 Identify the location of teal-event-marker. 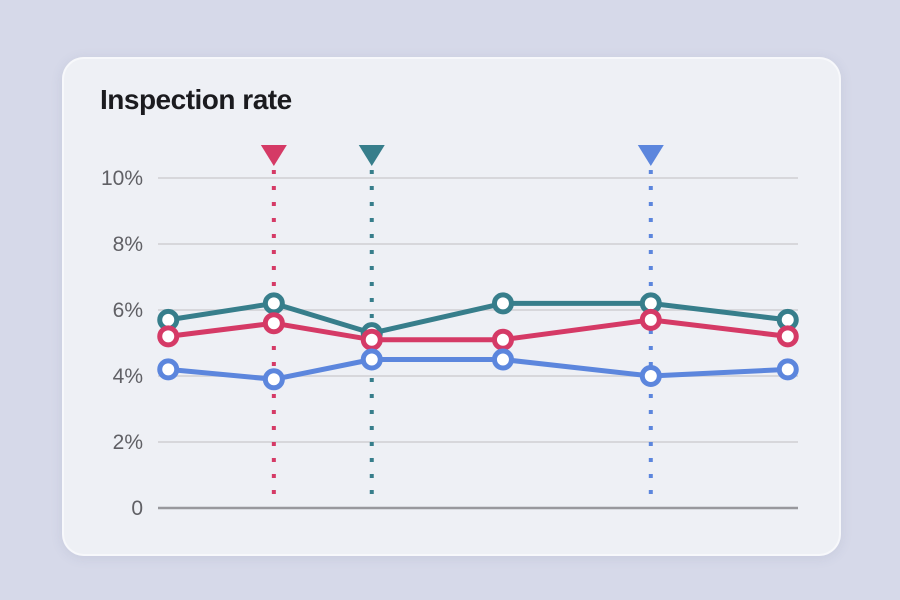
(371, 155).